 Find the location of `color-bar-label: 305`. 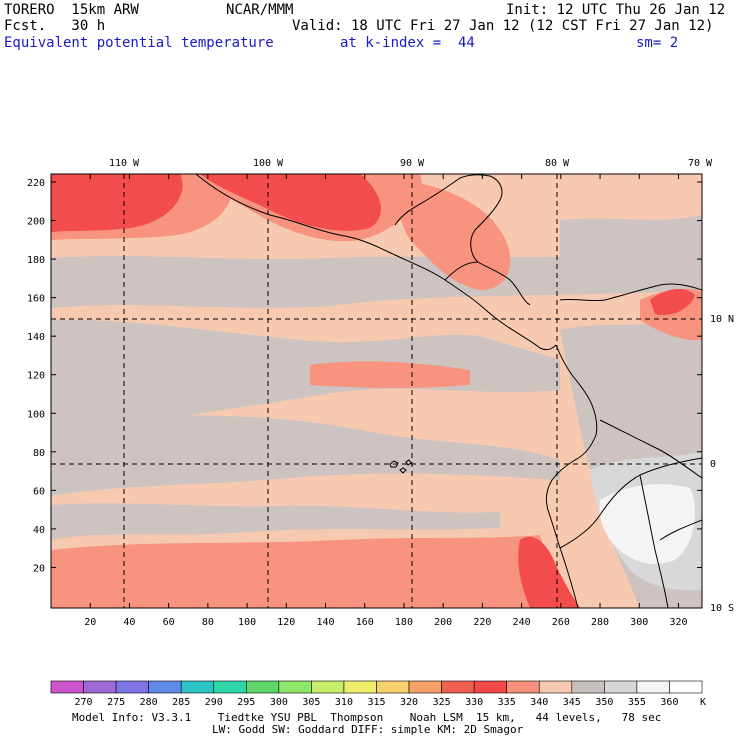

color-bar-label: 305 is located at coordinates (311, 702).